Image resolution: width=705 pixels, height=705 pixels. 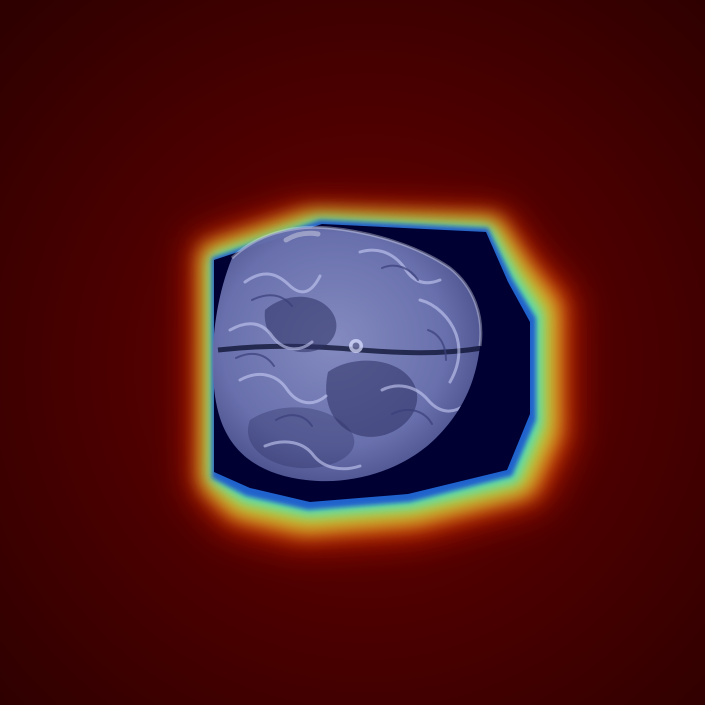 I want to click on scalp-rim, so click(x=356, y=286).